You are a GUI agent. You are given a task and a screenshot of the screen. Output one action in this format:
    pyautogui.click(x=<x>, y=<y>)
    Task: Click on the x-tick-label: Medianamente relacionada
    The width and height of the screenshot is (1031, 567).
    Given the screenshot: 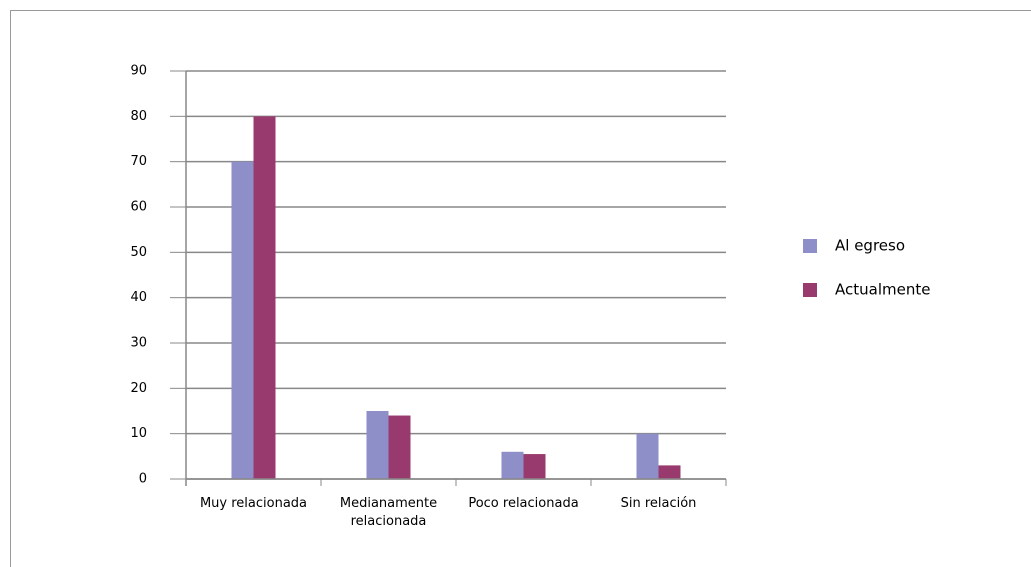 What is the action you would take?
    pyautogui.click(x=388, y=512)
    